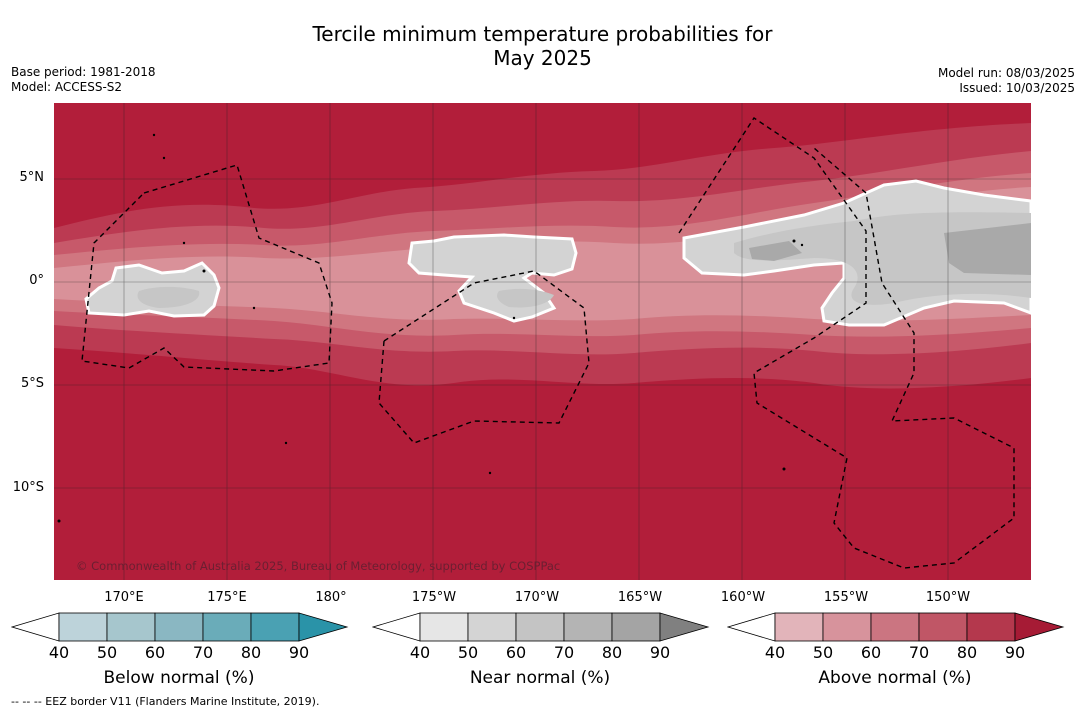 The height and width of the screenshot is (713, 1085). Describe the element at coordinates (542, 58) in the screenshot. I see `title-line-2: May 2025` at that location.